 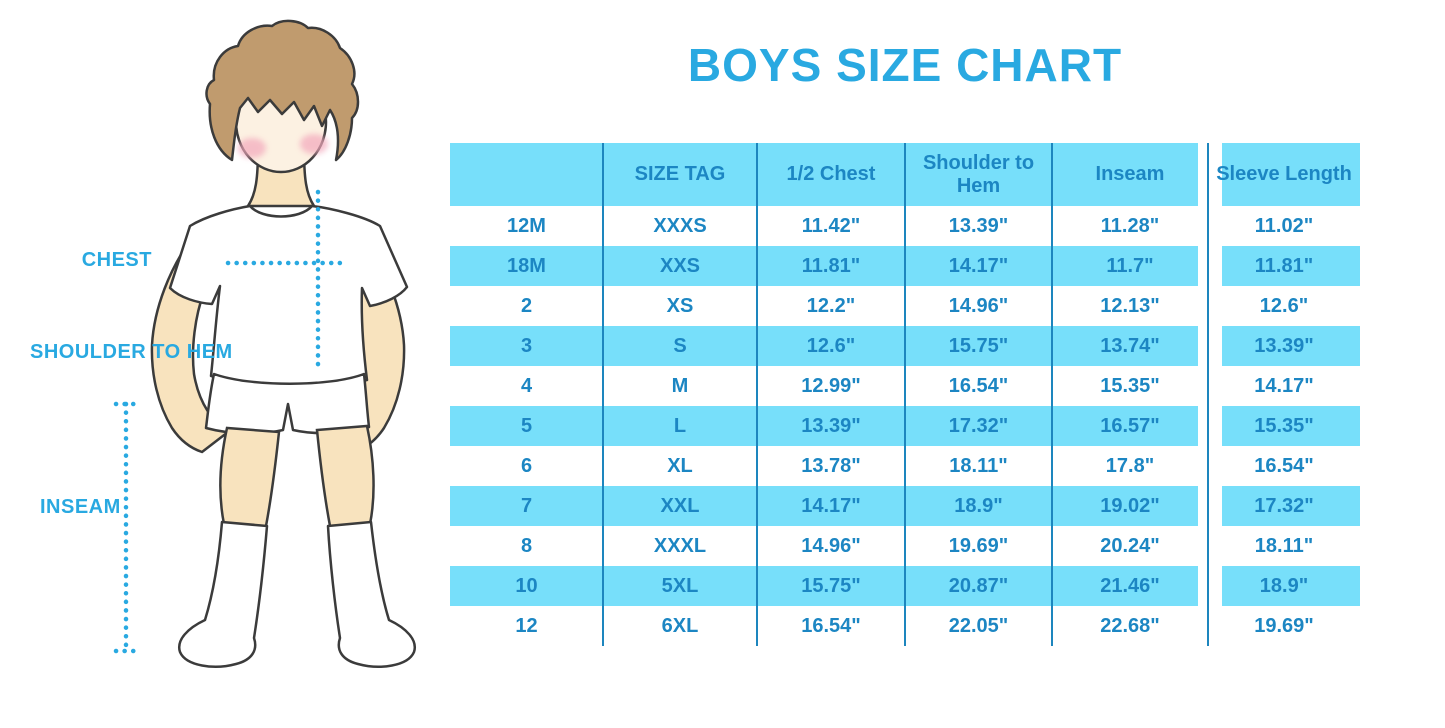 What do you see at coordinates (526, 465) in the screenshot?
I see `table-cell: 6` at bounding box center [526, 465].